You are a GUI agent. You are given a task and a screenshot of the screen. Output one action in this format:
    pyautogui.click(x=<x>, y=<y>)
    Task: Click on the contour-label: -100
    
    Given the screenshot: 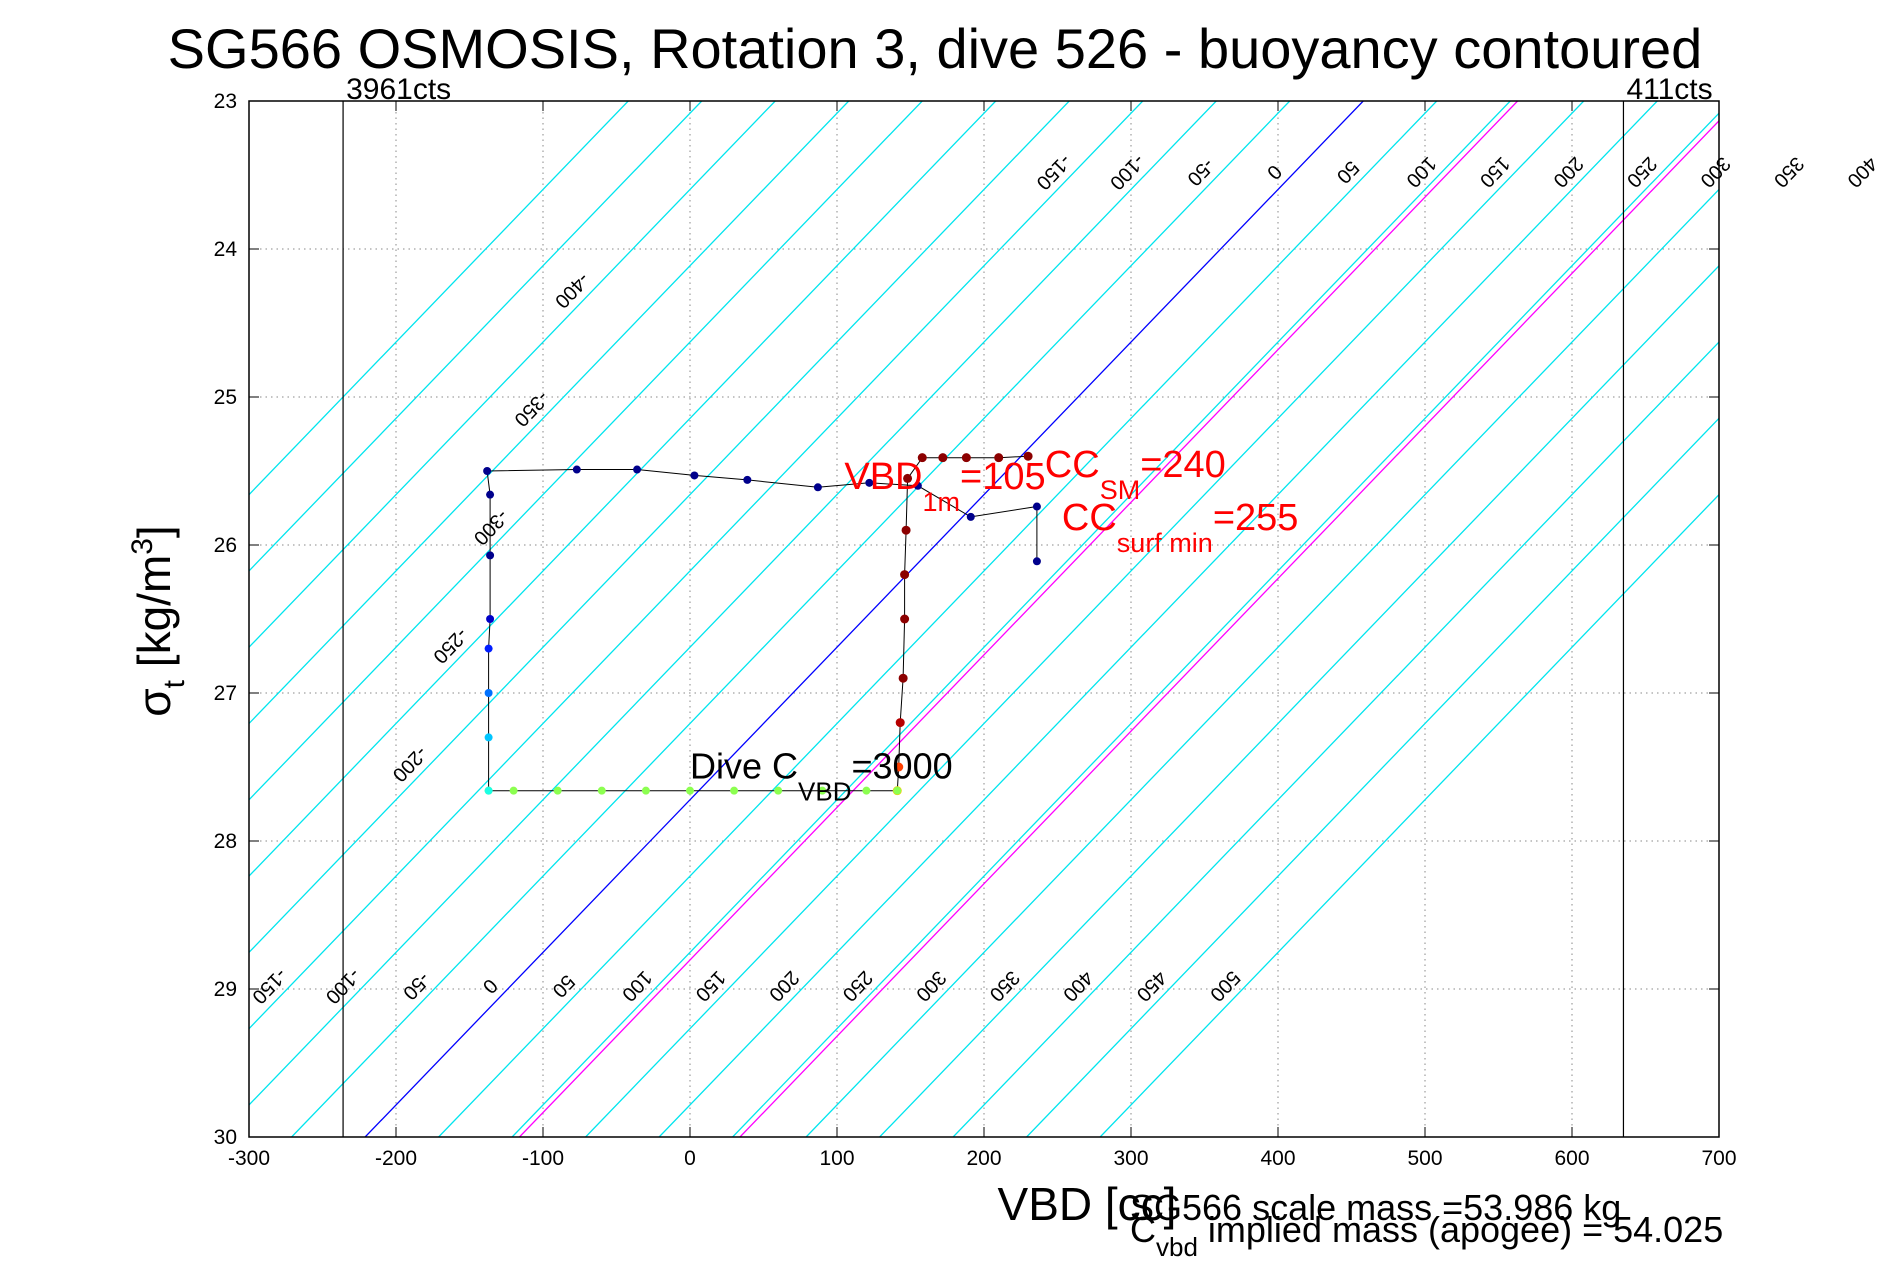 What is the action you would take?
    pyautogui.click(x=1127, y=172)
    